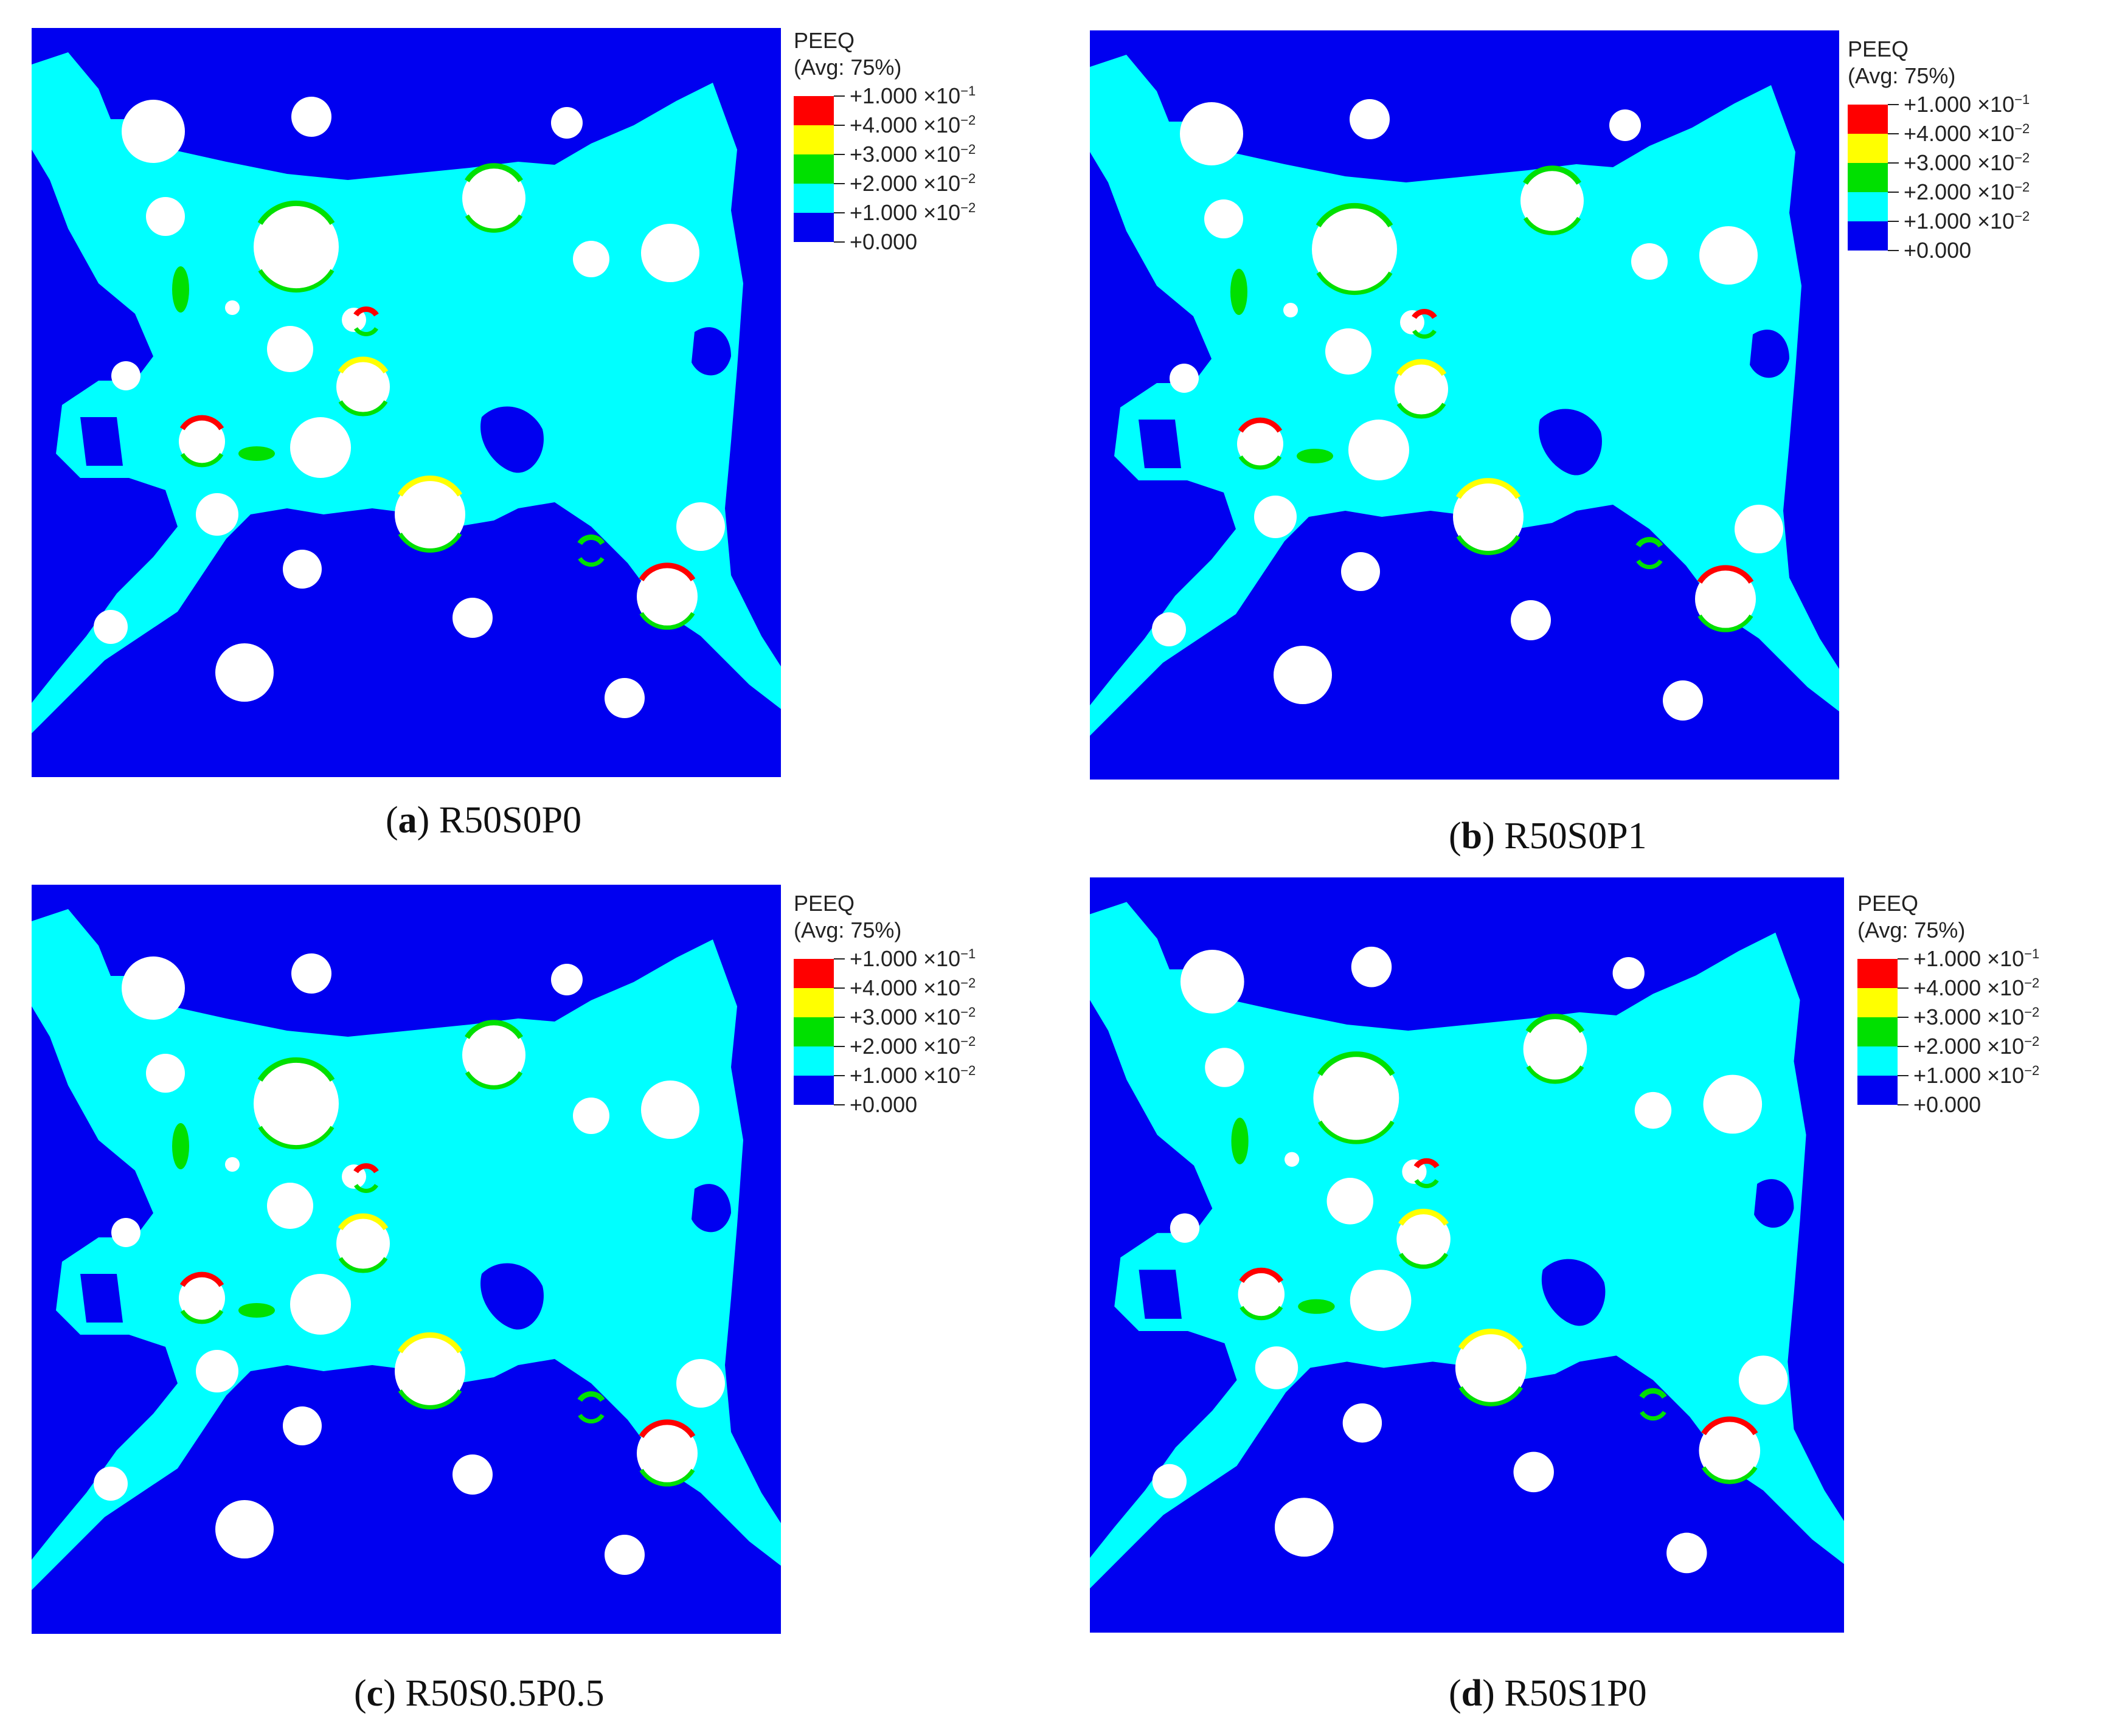 The height and width of the screenshot is (1736, 2108). I want to click on panel-caption: (a) R50S0P0, so click(484, 821).